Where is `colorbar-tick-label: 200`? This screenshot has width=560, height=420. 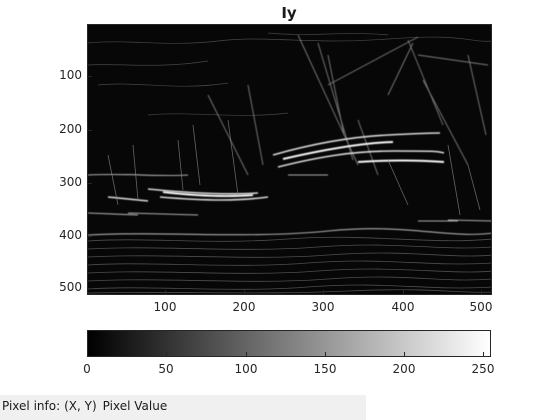
colorbar-tick-label: 200 is located at coordinates (404, 369).